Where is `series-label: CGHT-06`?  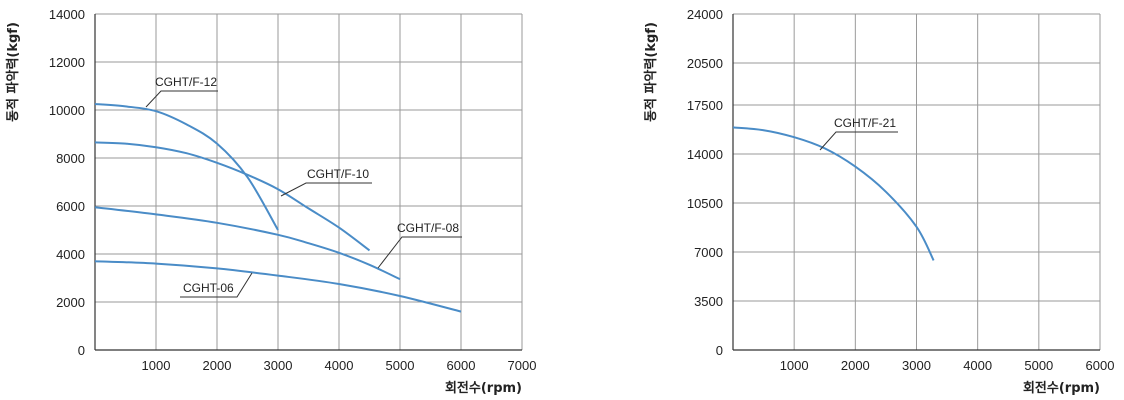 series-label: CGHT-06 is located at coordinates (208, 288).